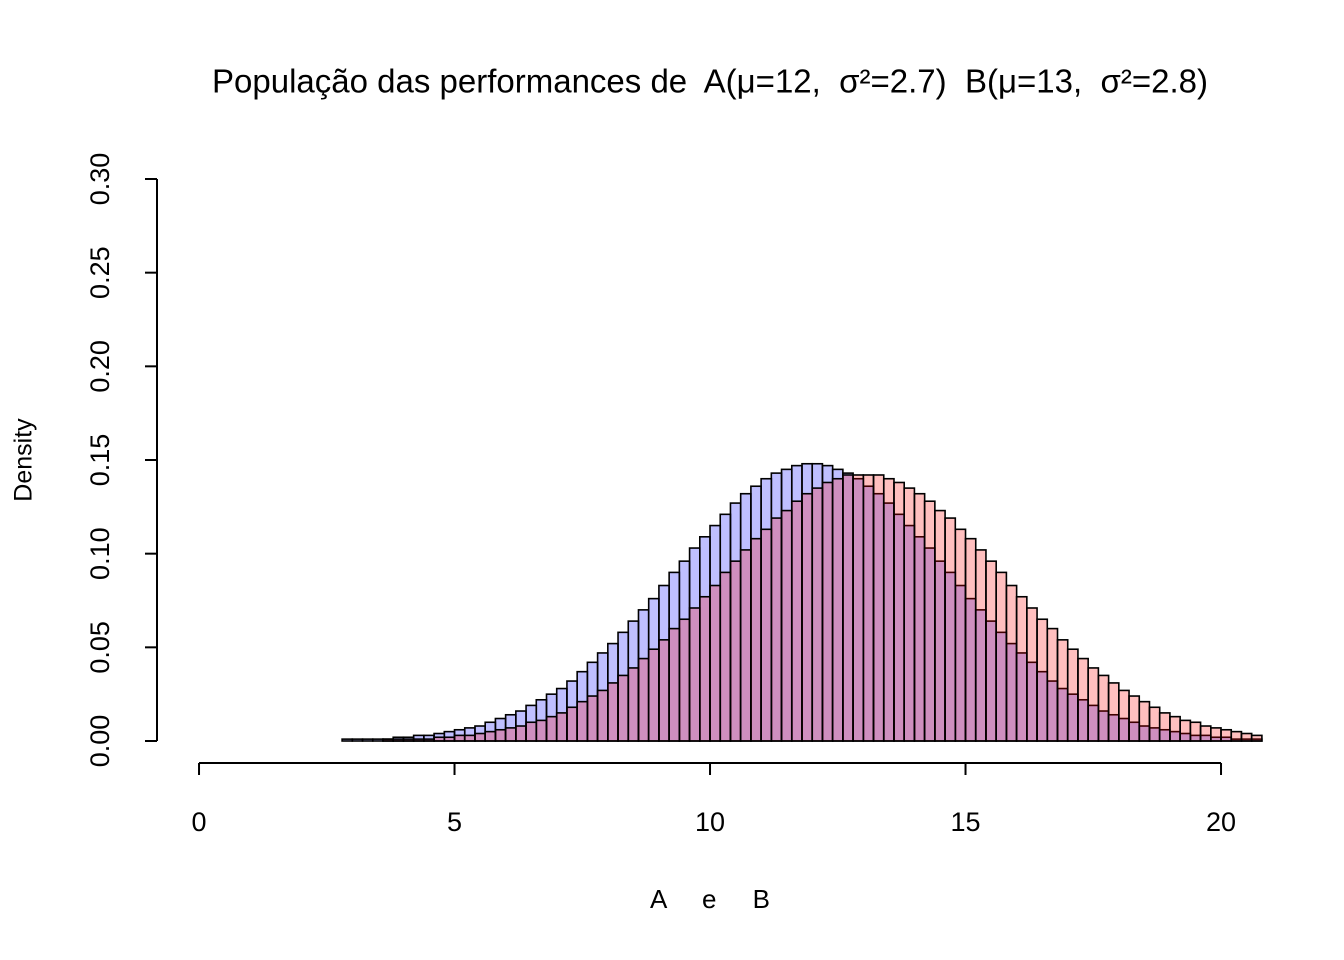  What do you see at coordinates (100, 553) in the screenshot?
I see `y-tick-label: 0.10` at bounding box center [100, 553].